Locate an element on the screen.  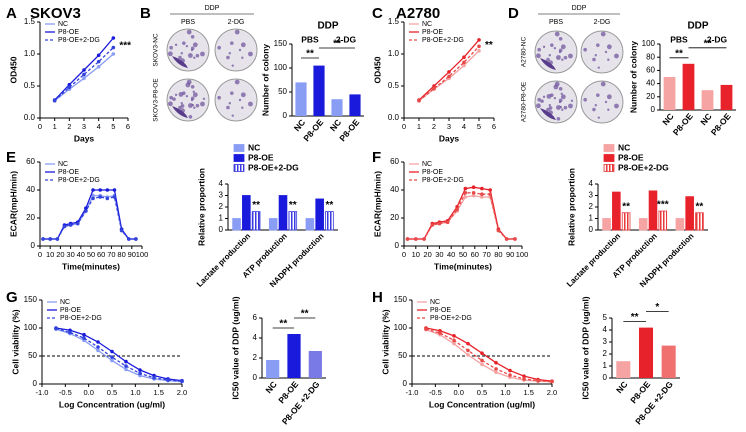
legend-label: P8-OE is located at coordinates (432, 32).